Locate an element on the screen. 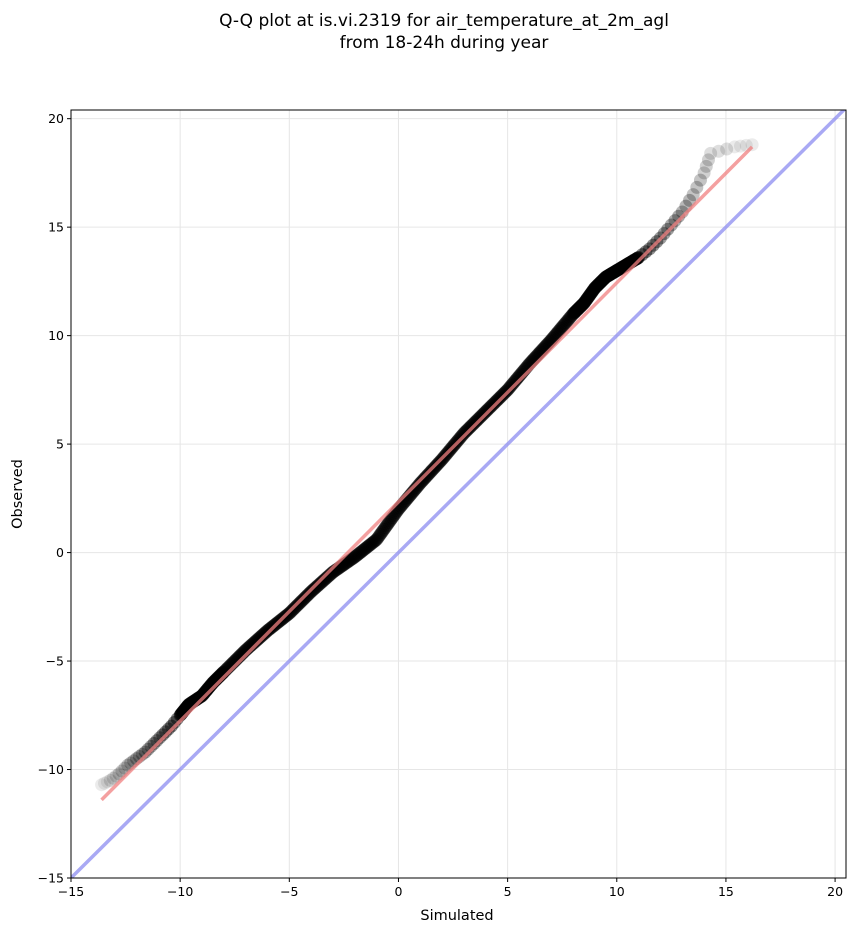 Image resolution: width=854 pixels, height=934 pixels. y-tick-label: 5 is located at coordinates (60, 444).